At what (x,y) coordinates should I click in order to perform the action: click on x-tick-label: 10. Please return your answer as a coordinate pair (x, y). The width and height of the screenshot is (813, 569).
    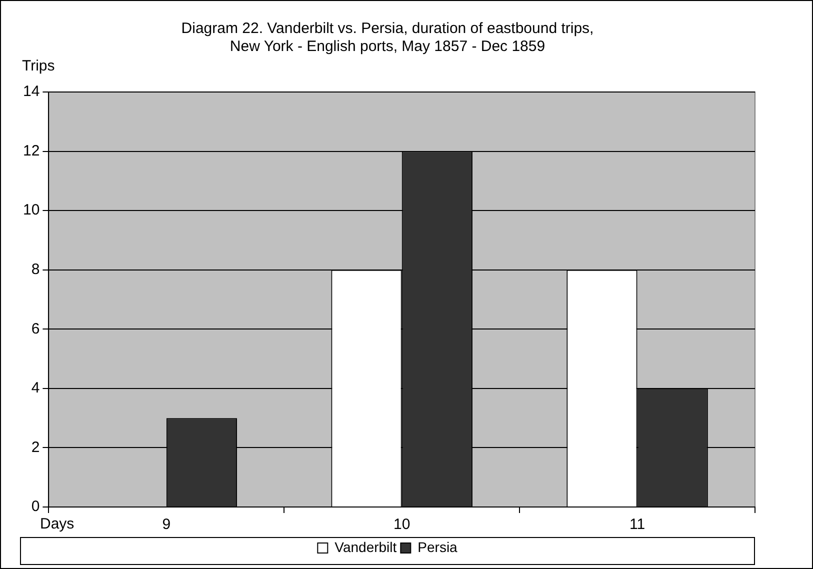
    Looking at the image, I should click on (402, 525).